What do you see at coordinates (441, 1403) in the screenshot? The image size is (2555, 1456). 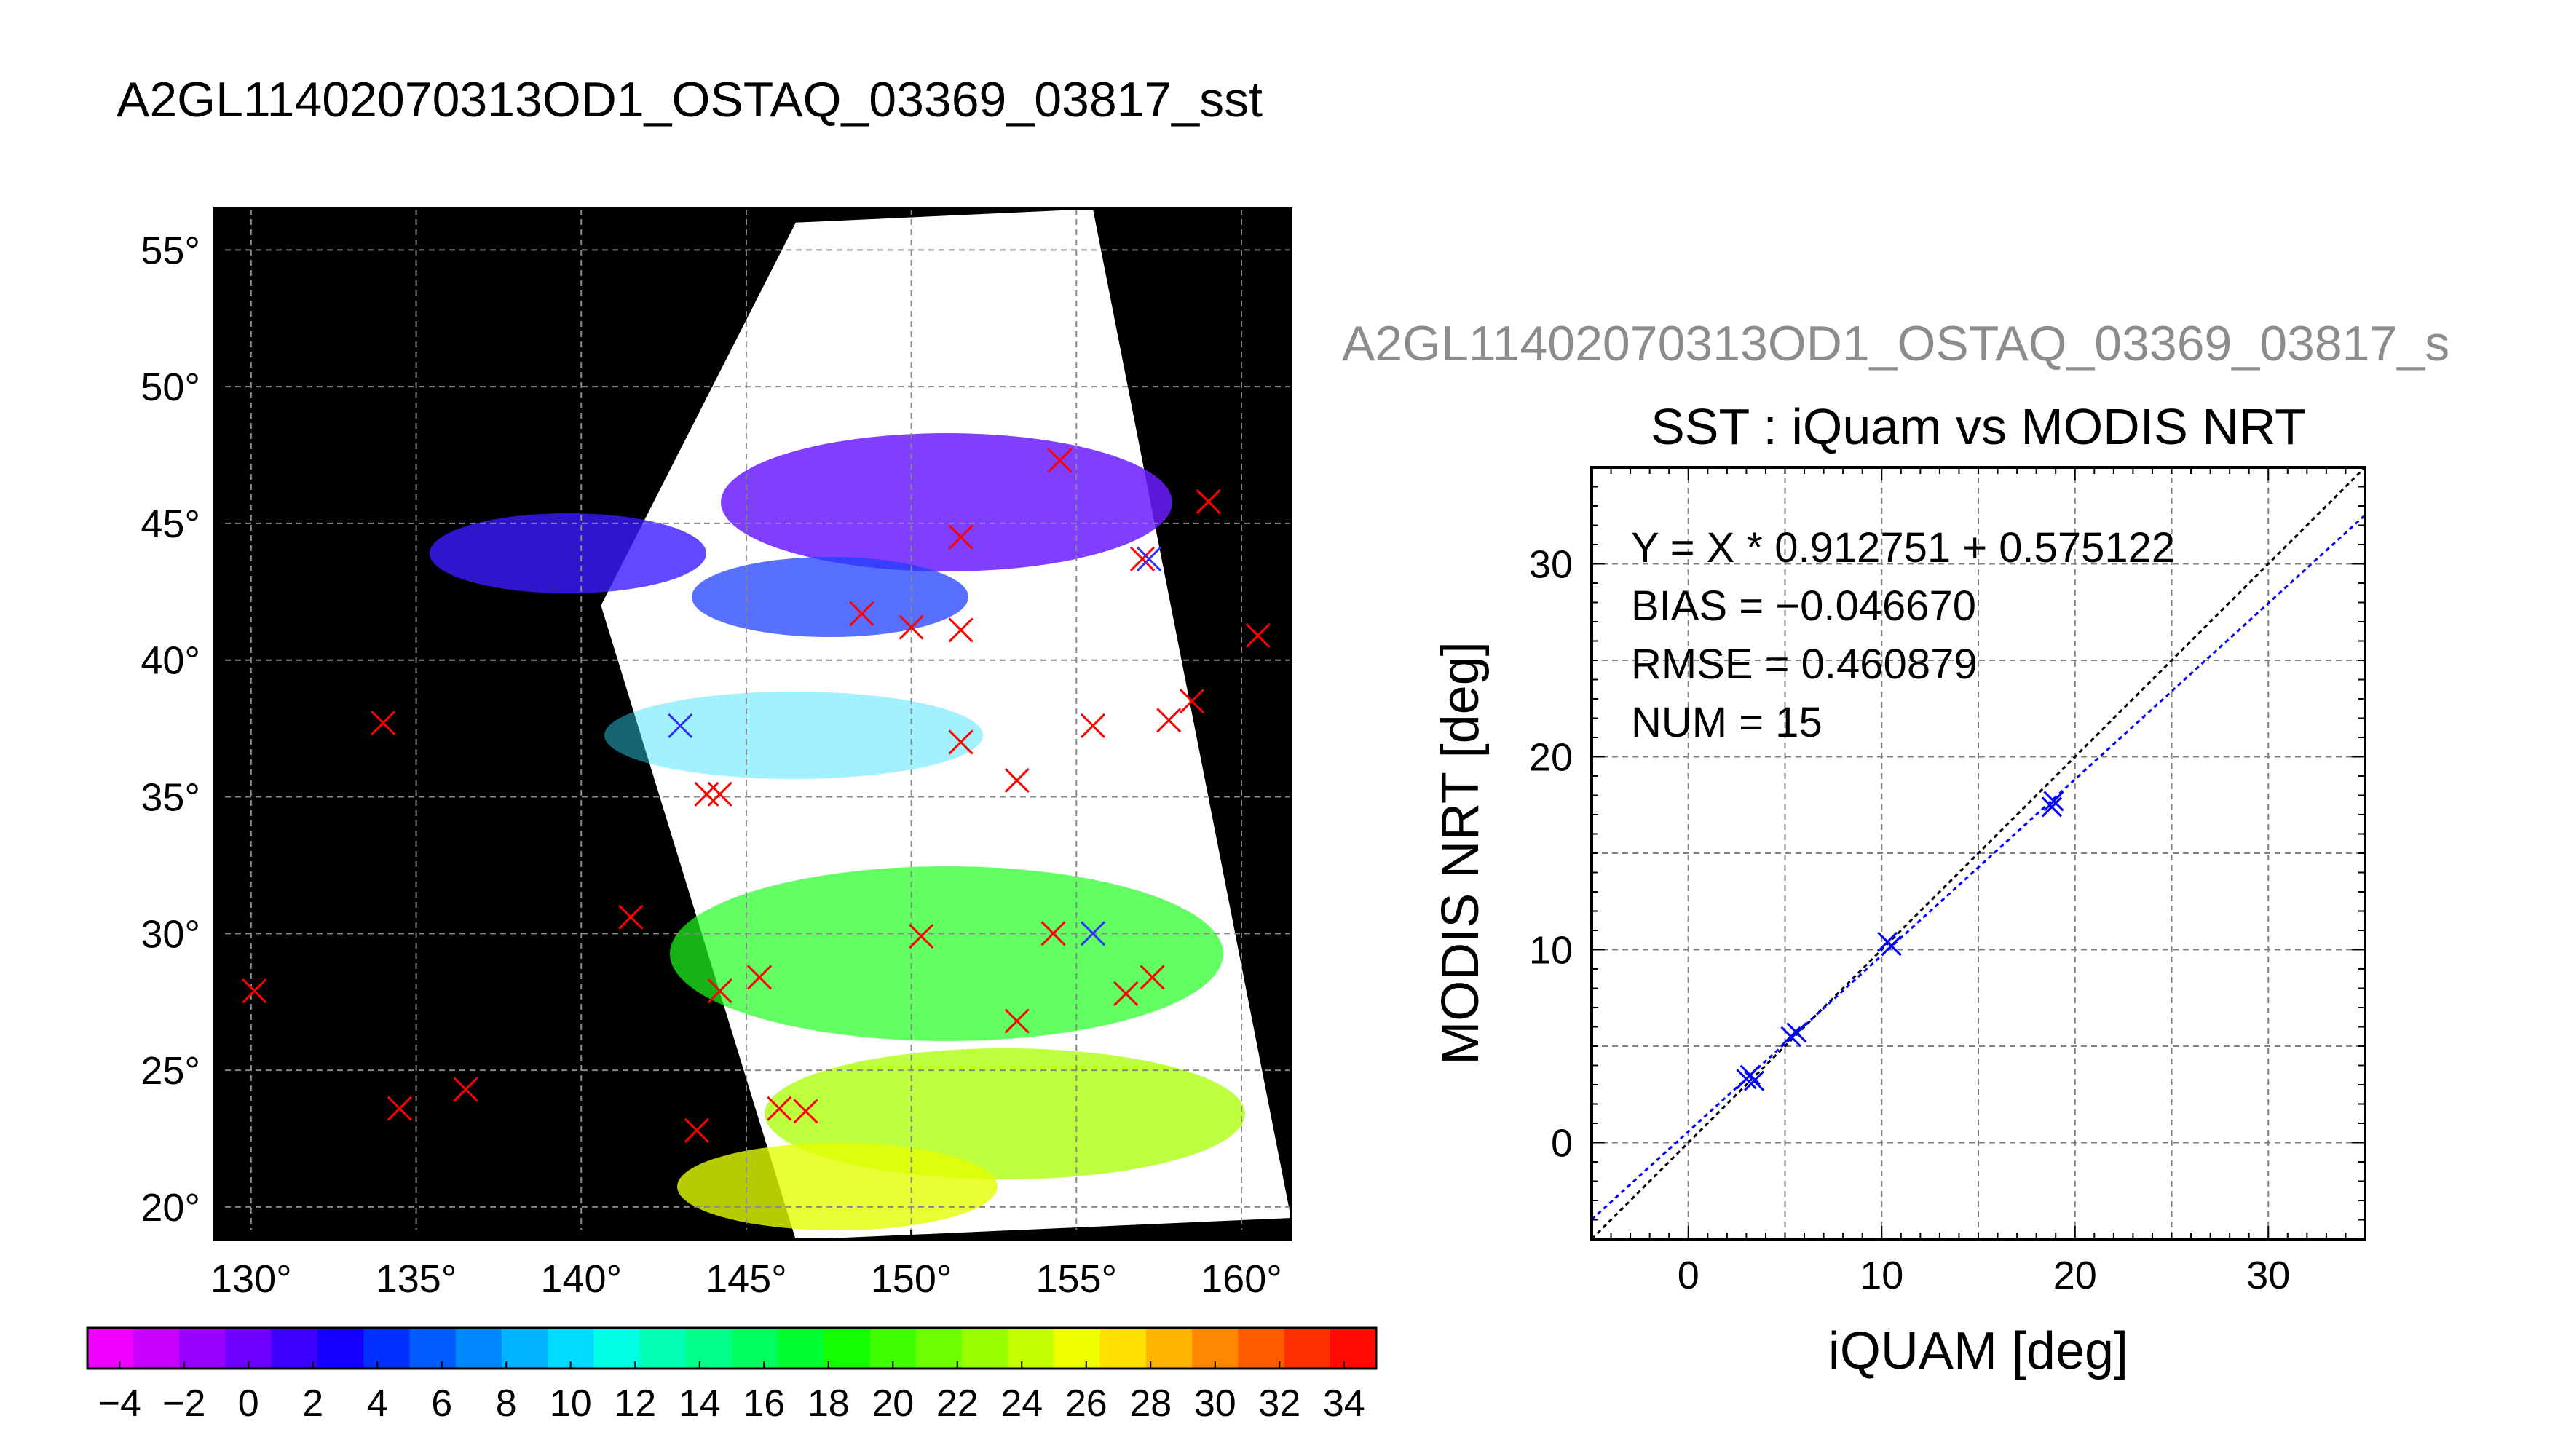 I see `colorbar-tick-label-5: 6` at bounding box center [441, 1403].